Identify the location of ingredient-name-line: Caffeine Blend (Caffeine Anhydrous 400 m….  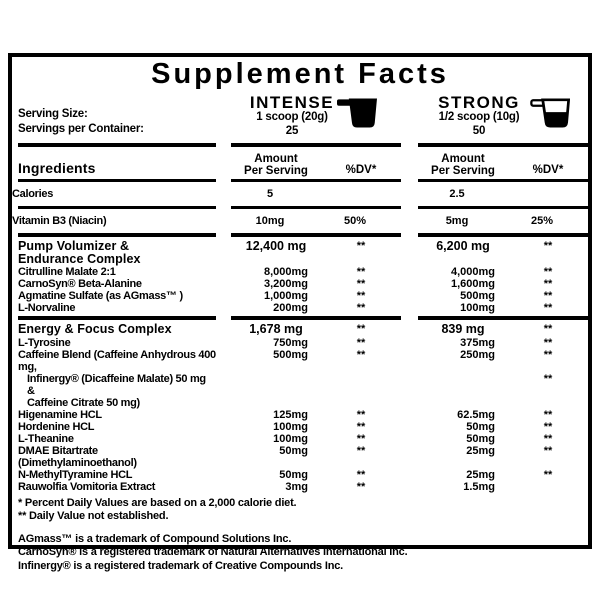
(117, 360).